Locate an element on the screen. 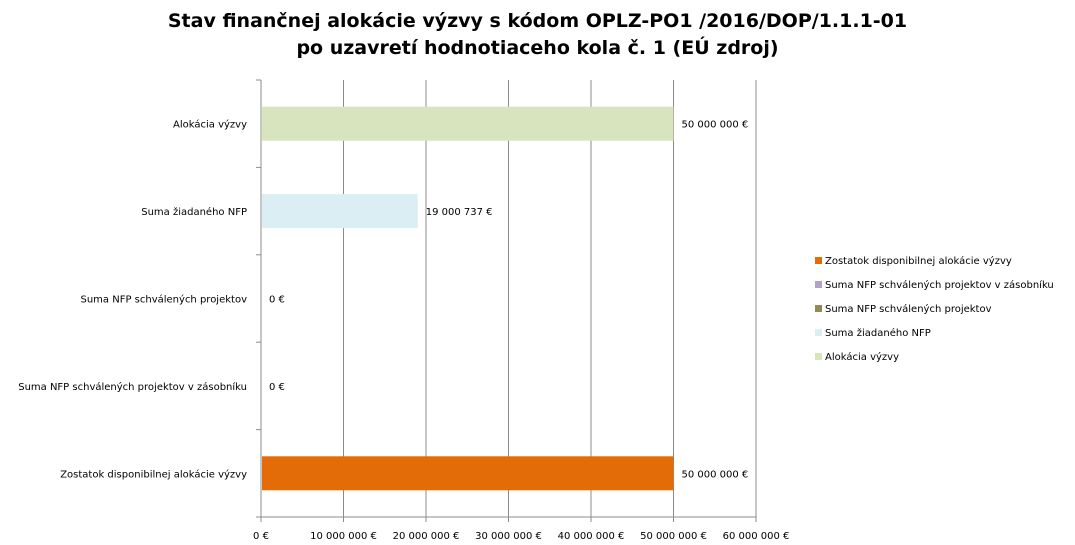 This screenshot has height=545, width=1075. data-label: 19 000 737 € is located at coordinates (459, 212).